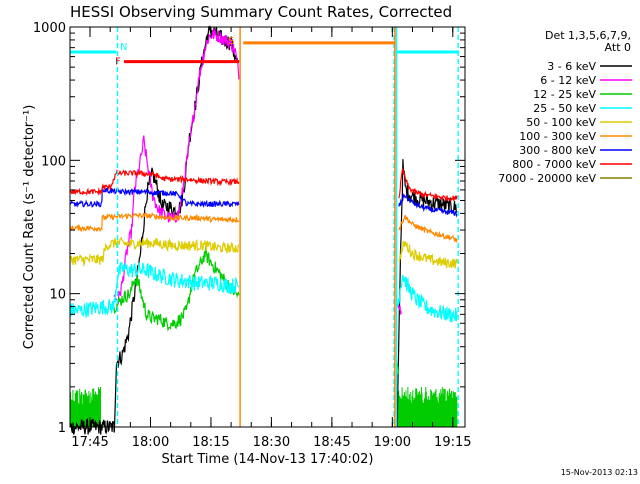 This screenshot has width=640, height=484. What do you see at coordinates (561, 122) in the screenshot?
I see `legend-label: 50 - 100 keV` at bounding box center [561, 122].